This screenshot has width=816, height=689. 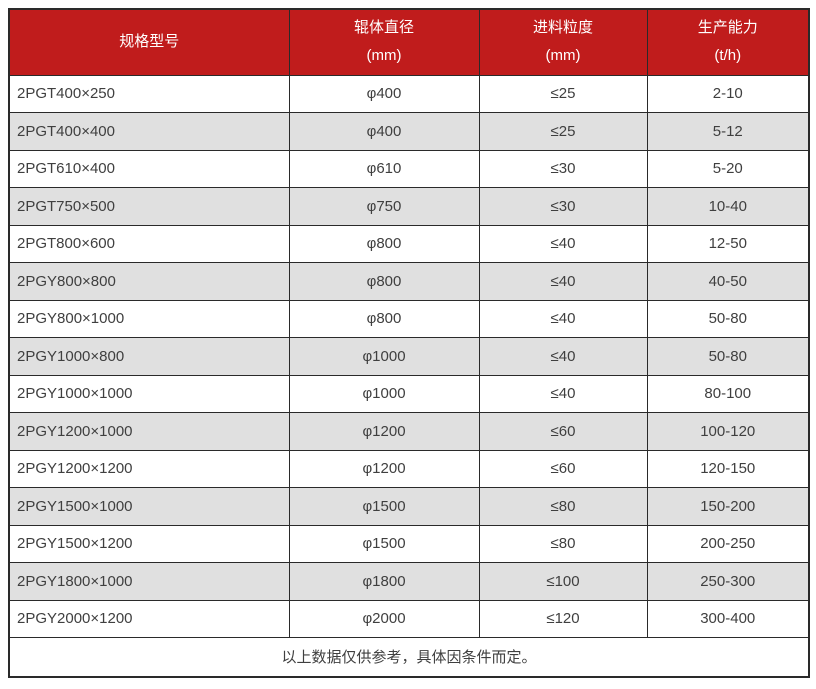 I want to click on col-header-feed-size: 进料粒度 (mm), so click(x=563, y=42).